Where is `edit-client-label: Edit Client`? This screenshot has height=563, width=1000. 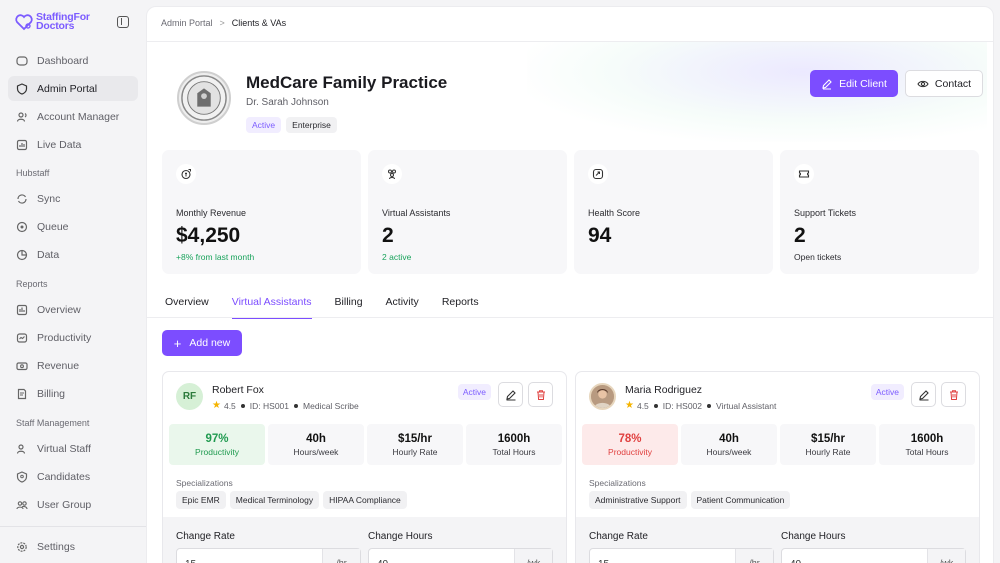
edit-client-label: Edit Client is located at coordinates (863, 83).